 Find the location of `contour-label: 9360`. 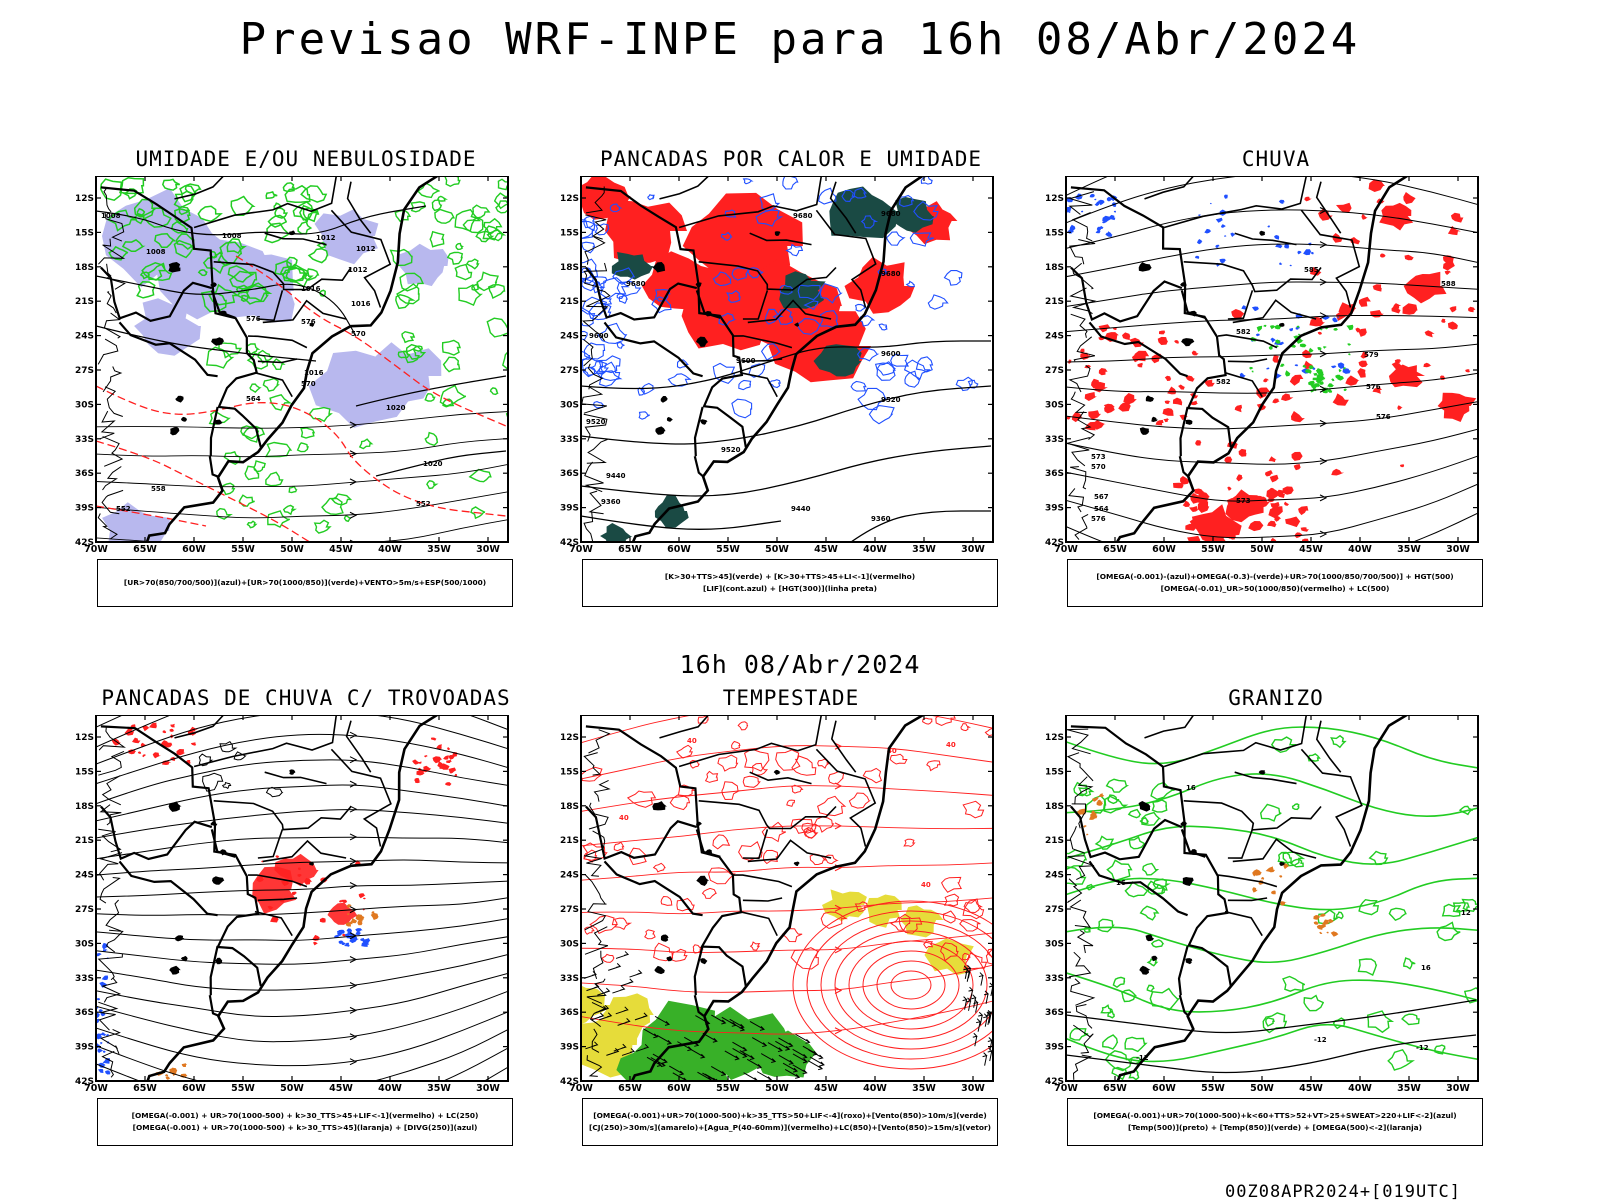

contour-label: 9360 is located at coordinates (611, 502).